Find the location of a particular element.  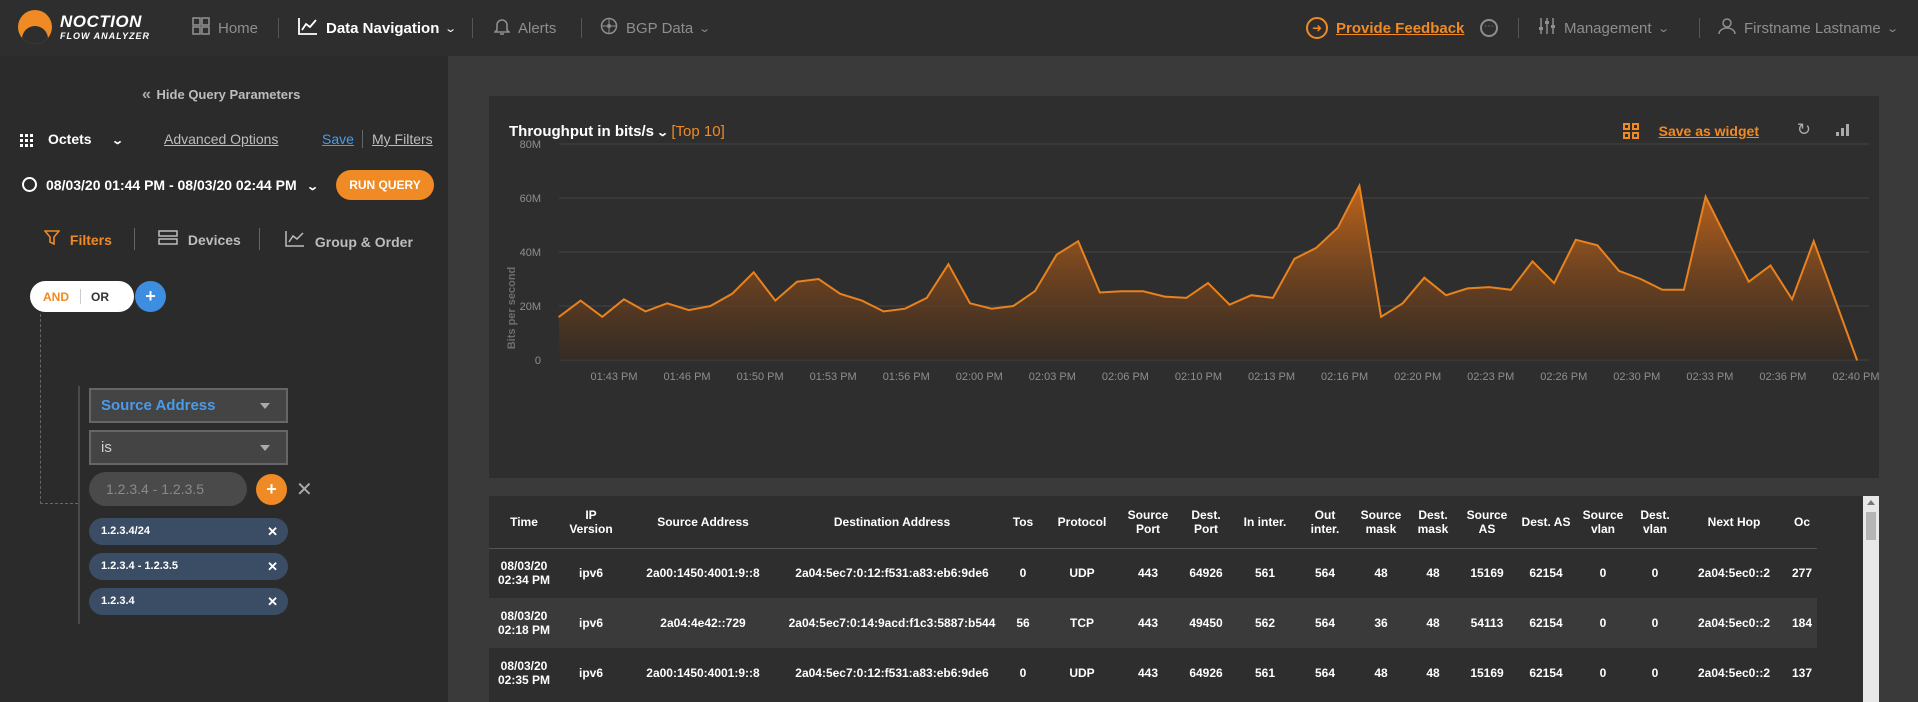

provide-feedback-link: ➜ Provide Feedback is located at coordinates (1385, 28).